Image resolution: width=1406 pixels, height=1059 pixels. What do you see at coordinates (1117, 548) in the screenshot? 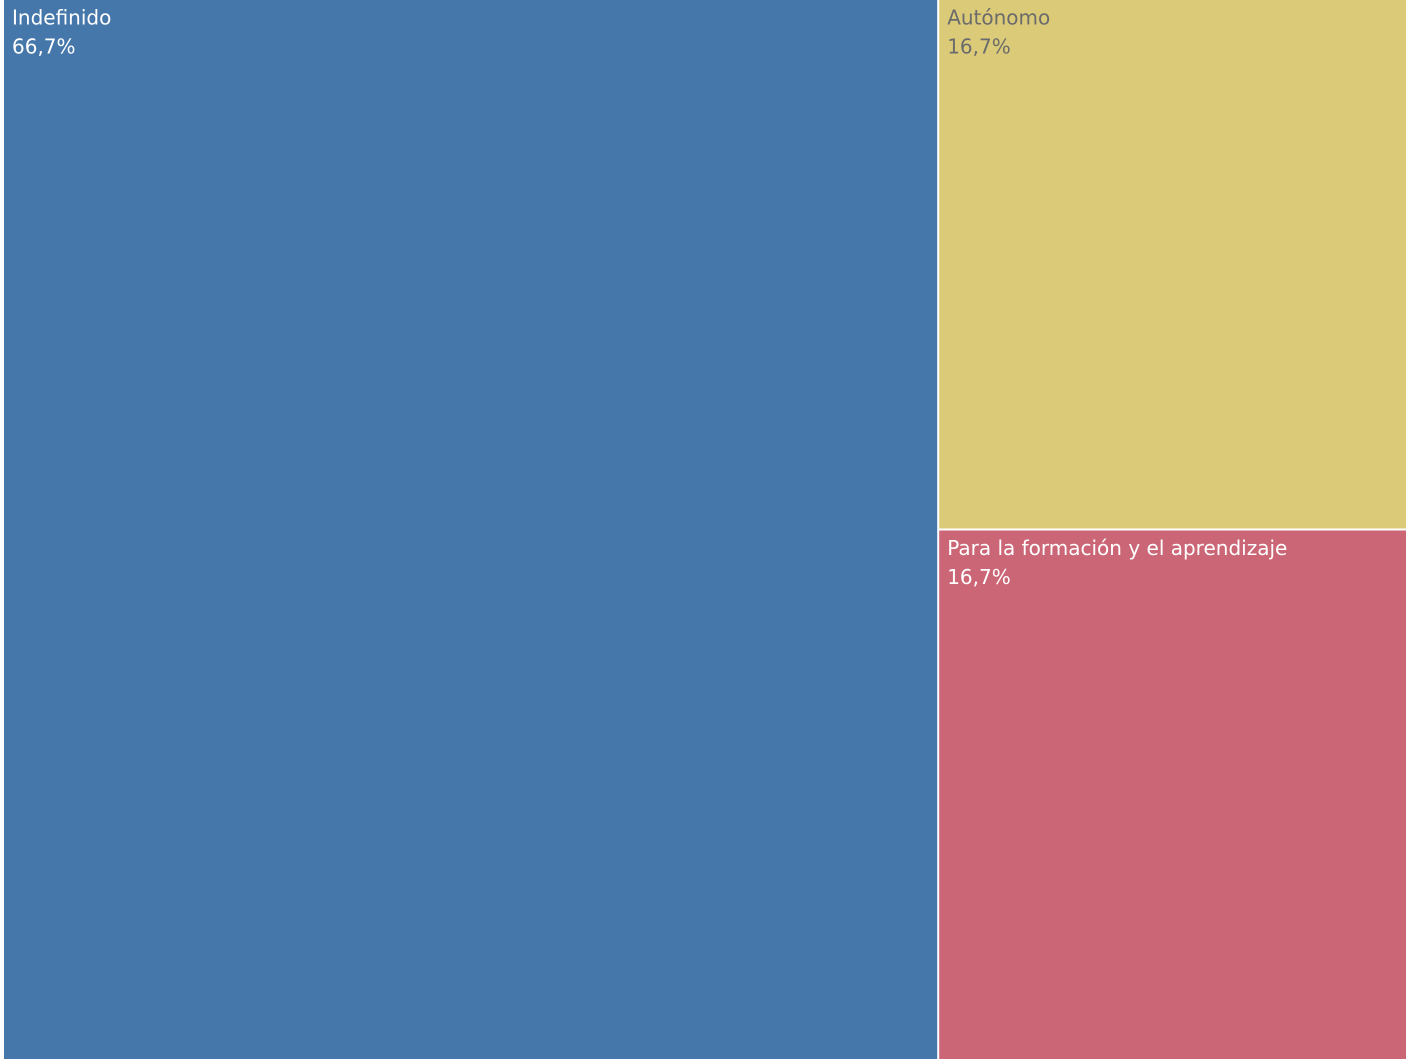
I see `cell-label: Para la formación y el aprendizaje` at bounding box center [1117, 548].